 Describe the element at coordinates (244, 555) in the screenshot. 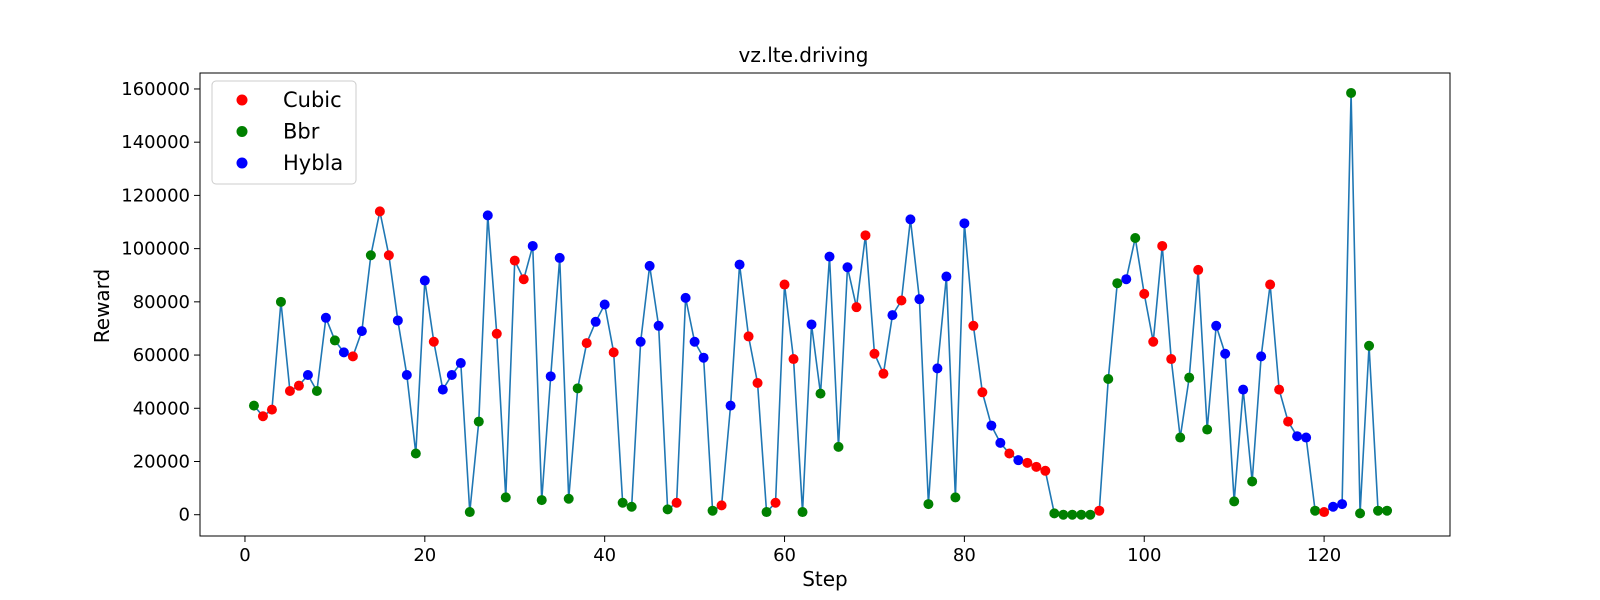

I see `x-tick-label: 0` at that location.